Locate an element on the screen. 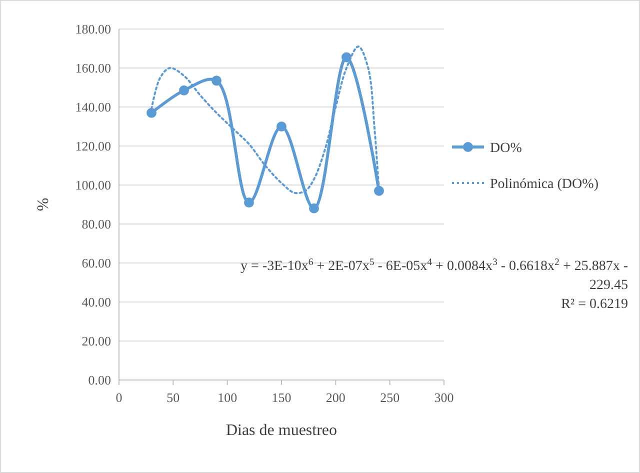 The image size is (640, 473). legend-label: Polinómica (DO%) is located at coordinates (544, 184).